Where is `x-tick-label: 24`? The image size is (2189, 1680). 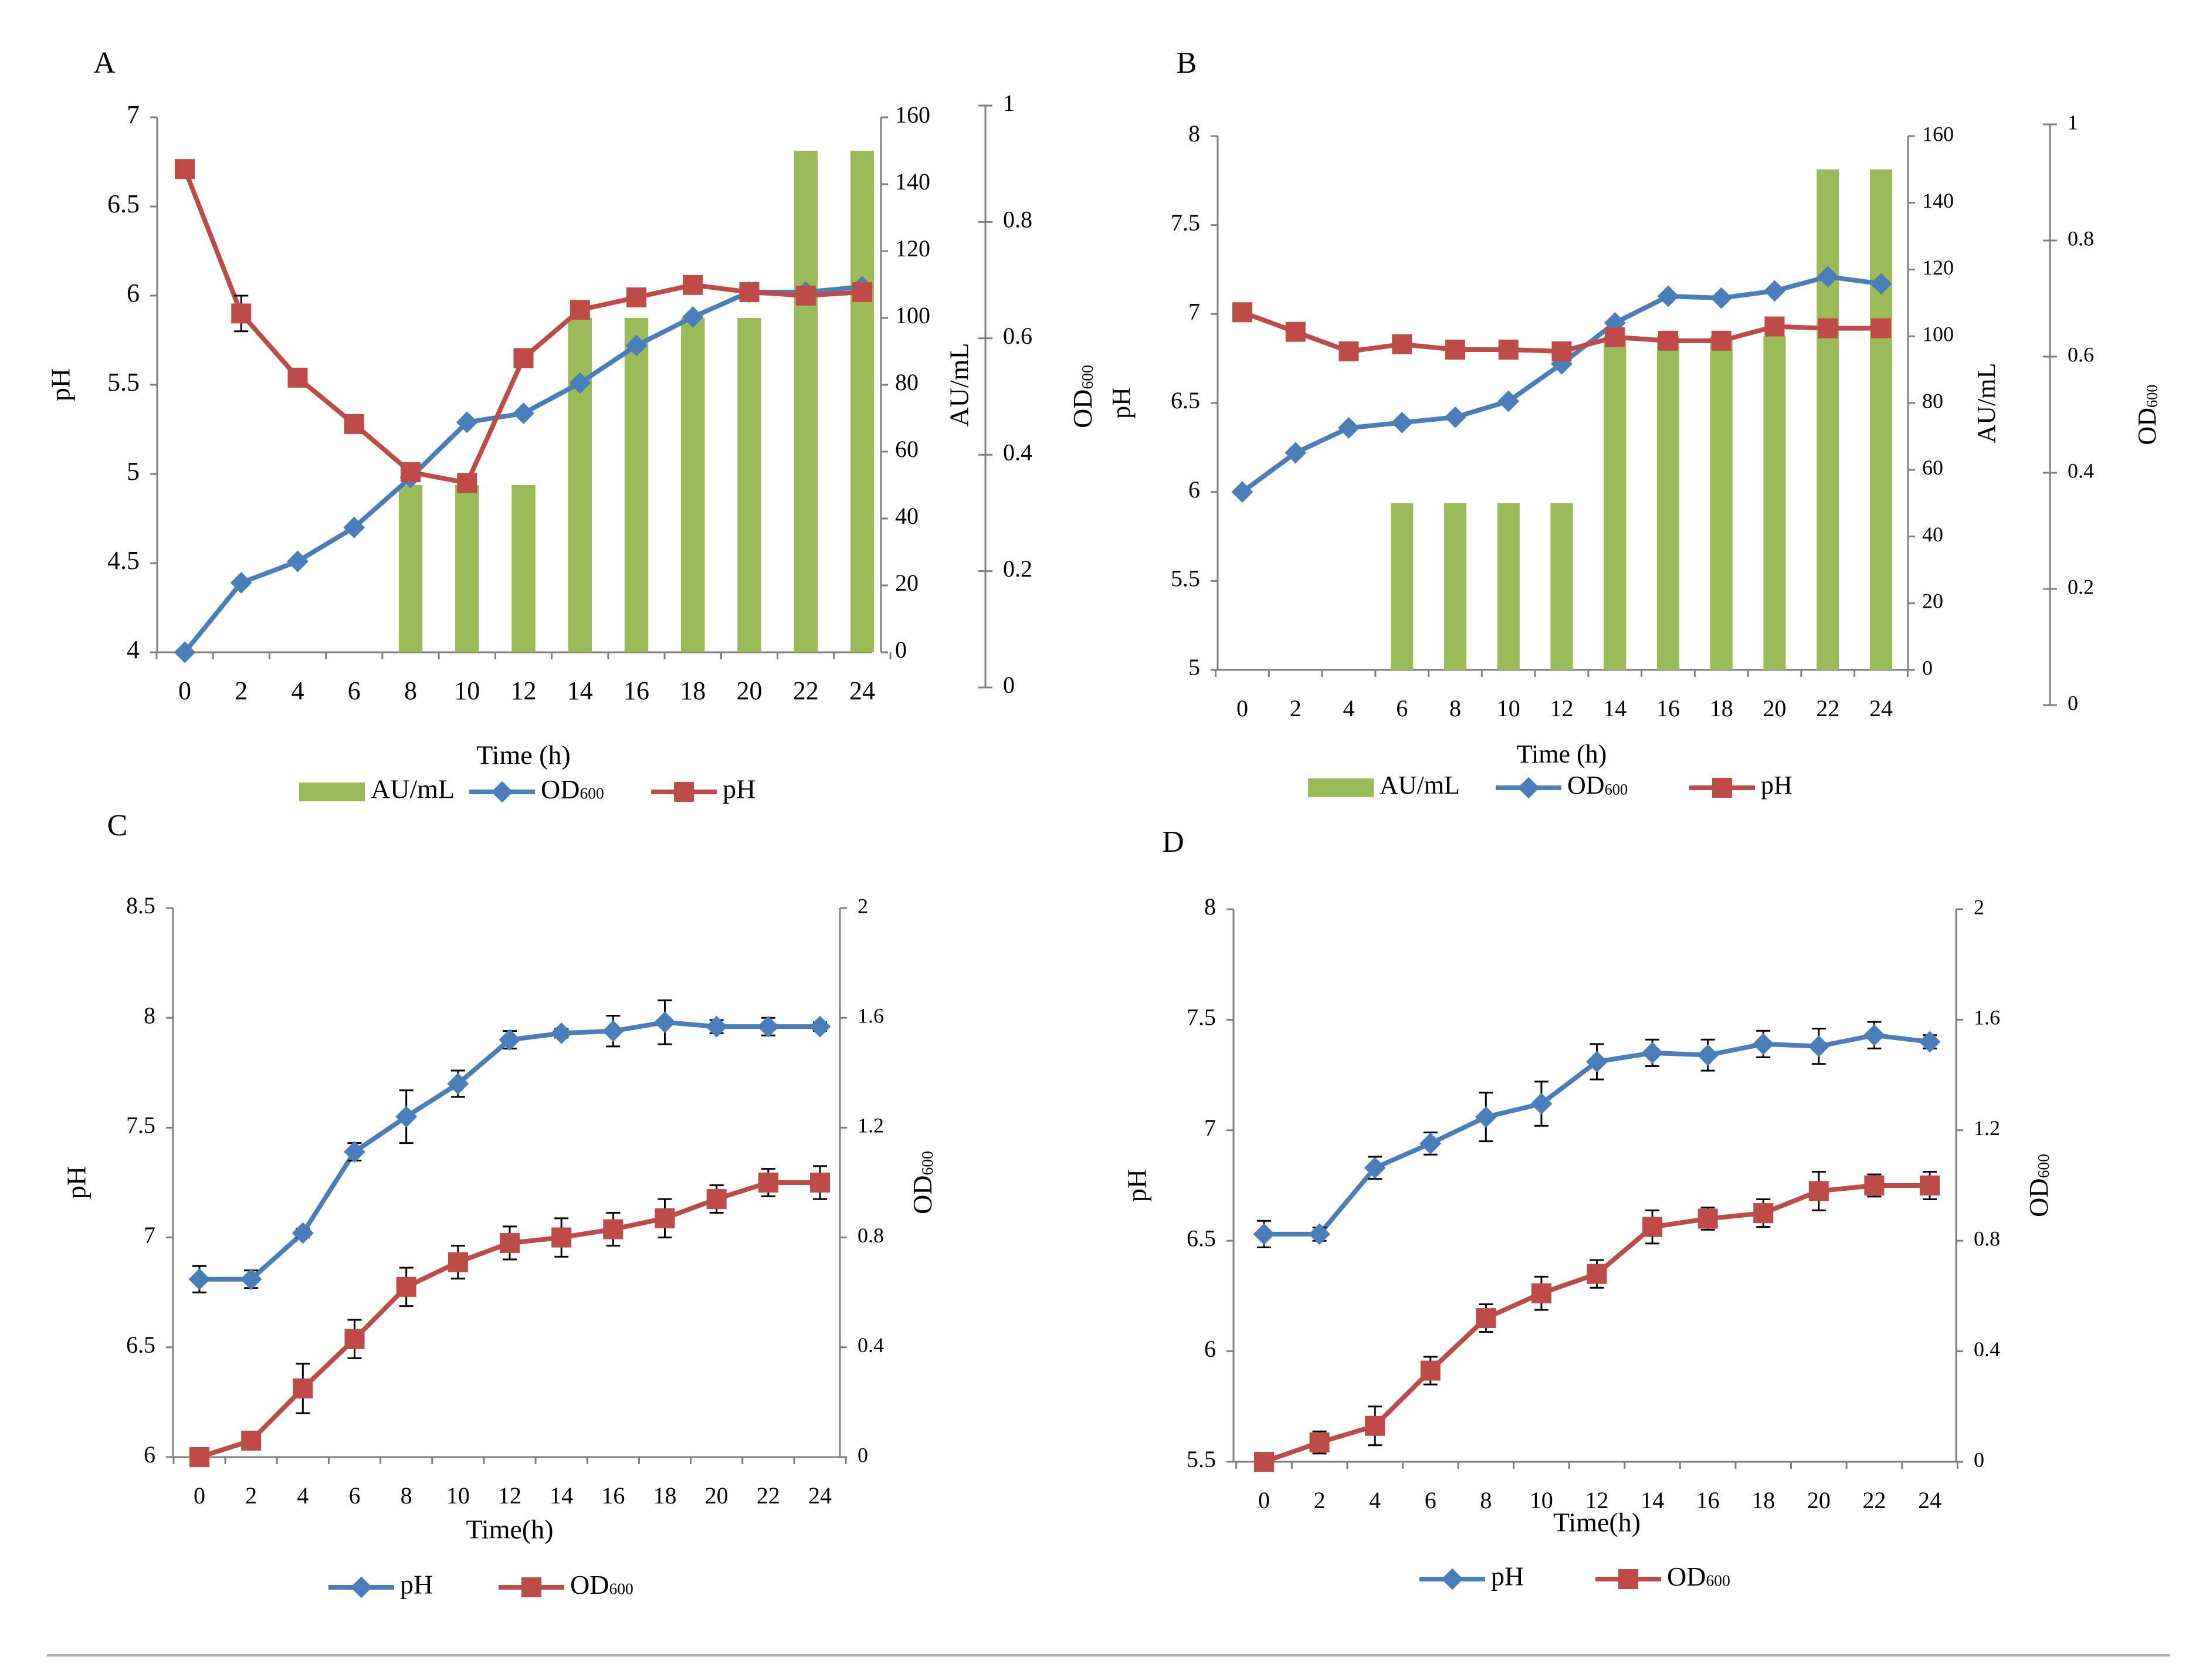 x-tick-label: 24 is located at coordinates (862, 690).